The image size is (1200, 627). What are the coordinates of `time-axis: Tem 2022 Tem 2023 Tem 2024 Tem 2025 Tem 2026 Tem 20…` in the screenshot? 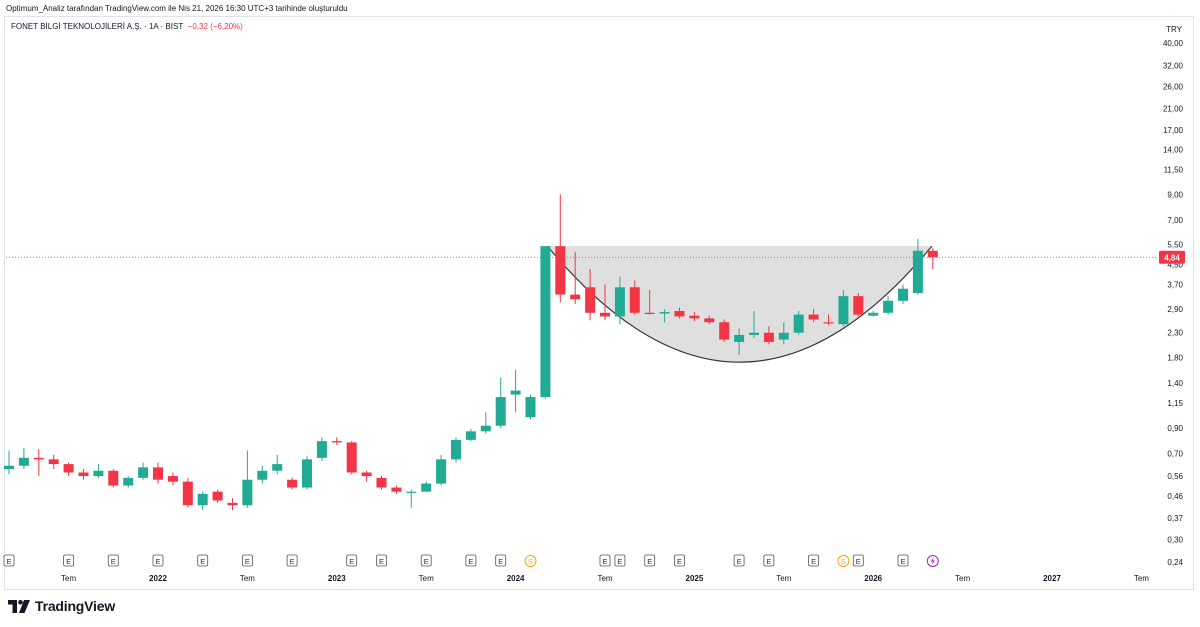 It's located at (605, 578).